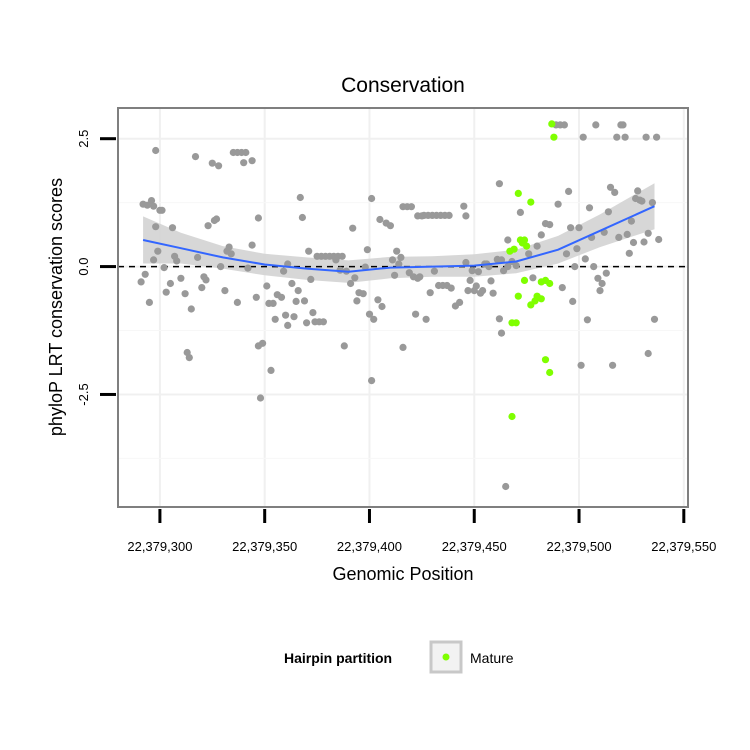 This screenshot has height=750, width=750. I want to click on y-axis-title: phyloP LRT conservation scores, so click(56, 307).